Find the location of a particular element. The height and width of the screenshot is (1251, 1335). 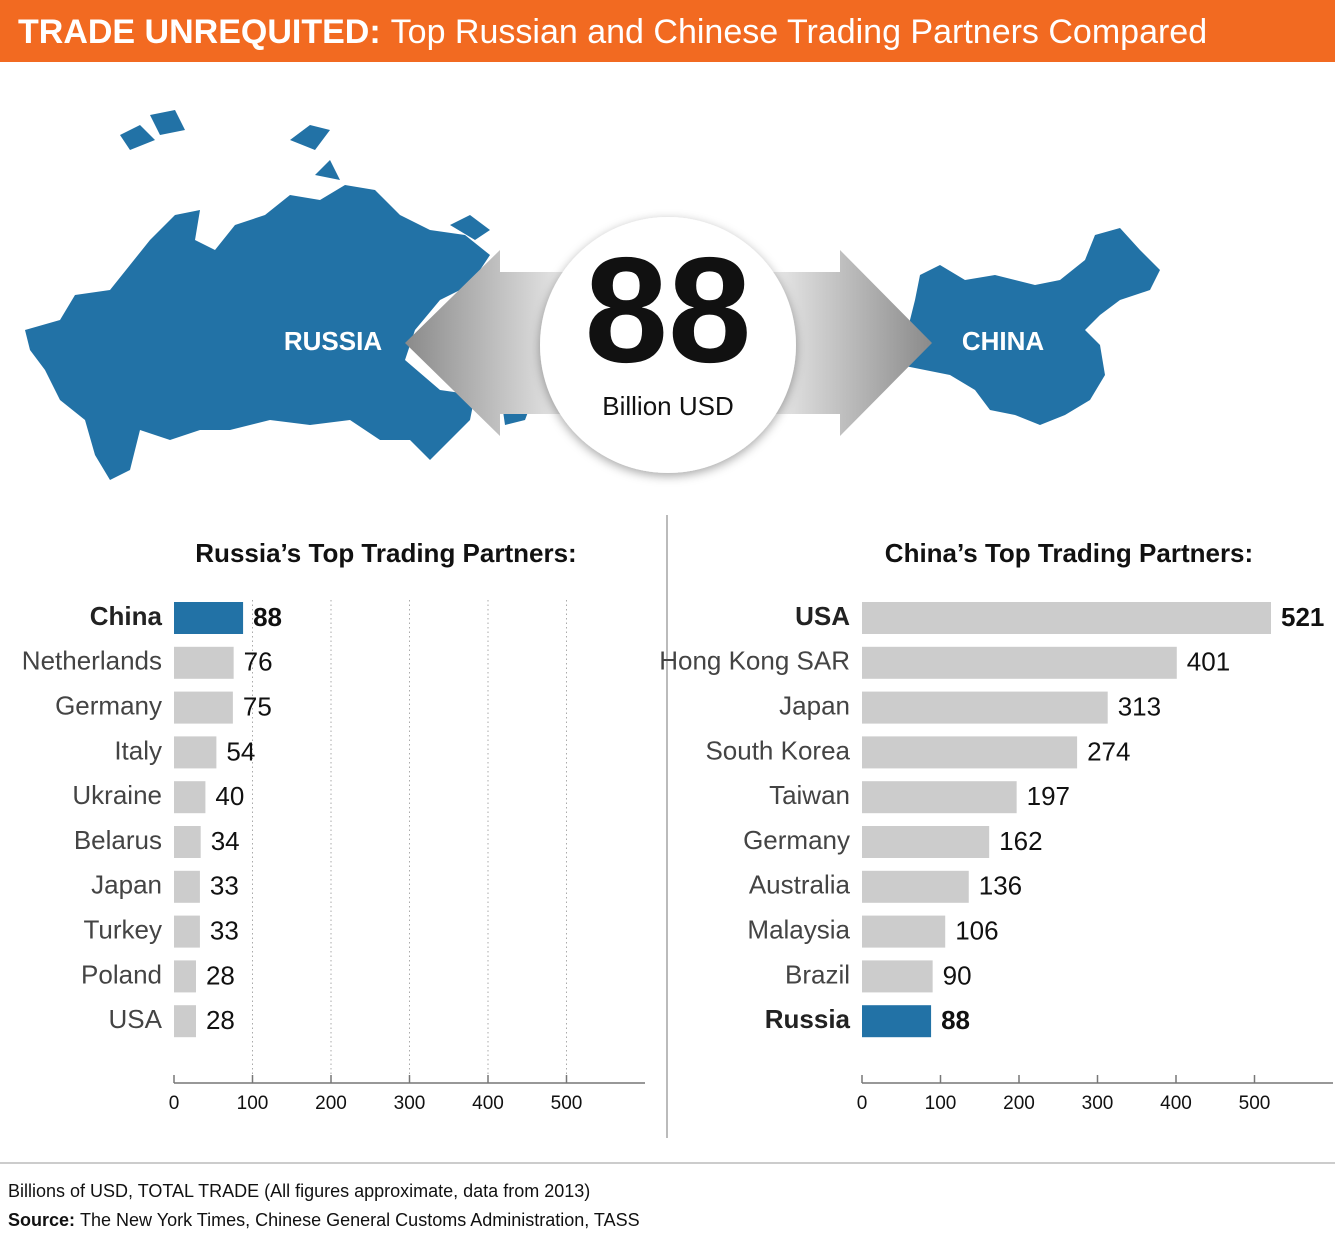

category-label: China is located at coordinates (126, 616).